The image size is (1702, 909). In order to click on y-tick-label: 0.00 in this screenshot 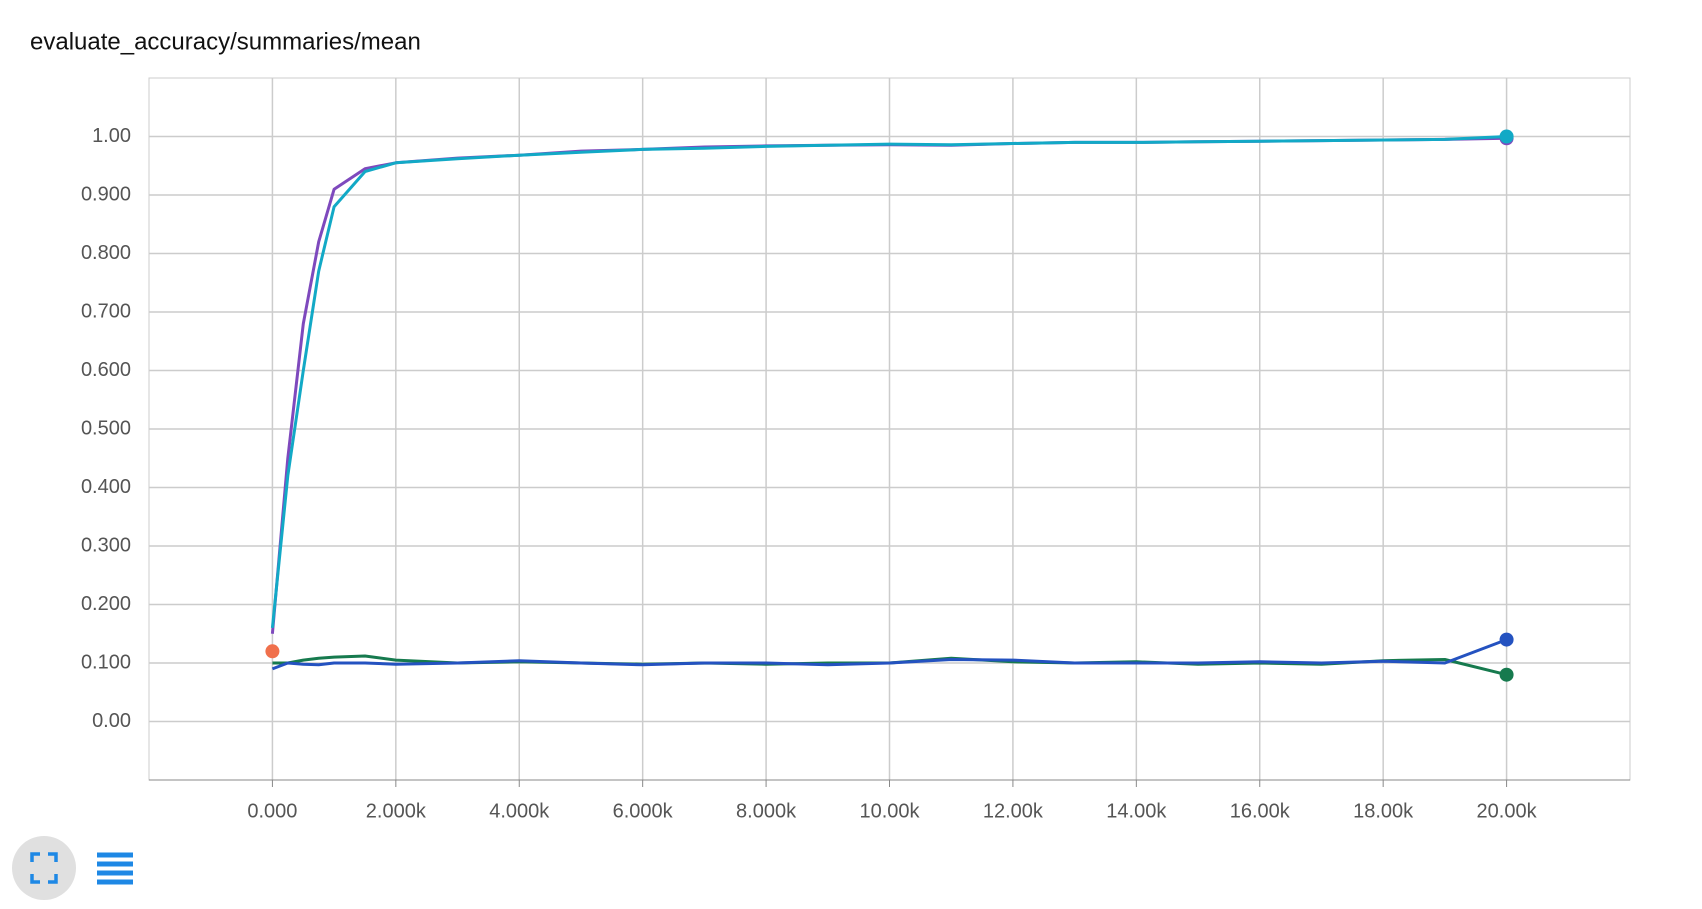, I will do `click(111, 721)`.